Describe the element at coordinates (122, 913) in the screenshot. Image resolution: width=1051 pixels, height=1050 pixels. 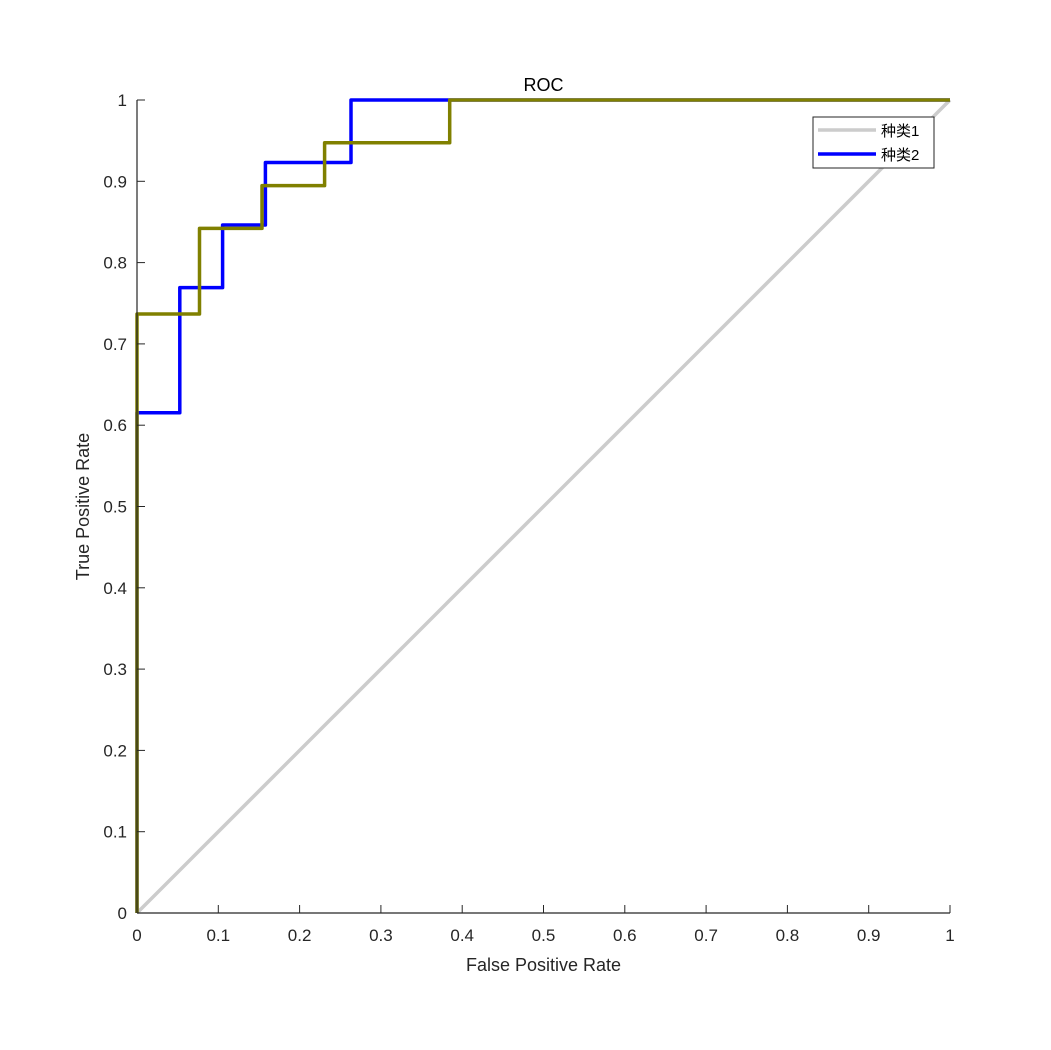
I see `y-tick-label: 0` at that location.